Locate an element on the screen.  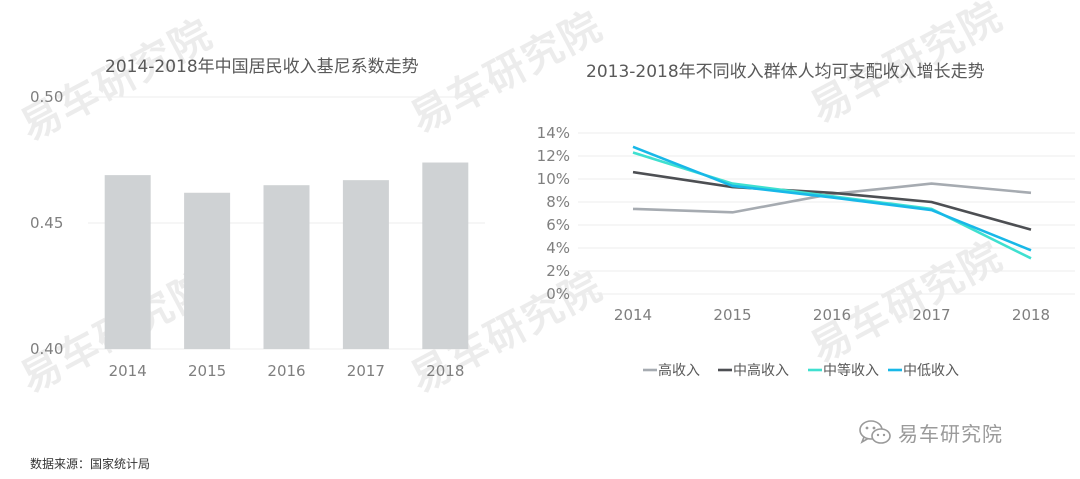
y-tick-label: 0.40 is located at coordinates (46, 349).